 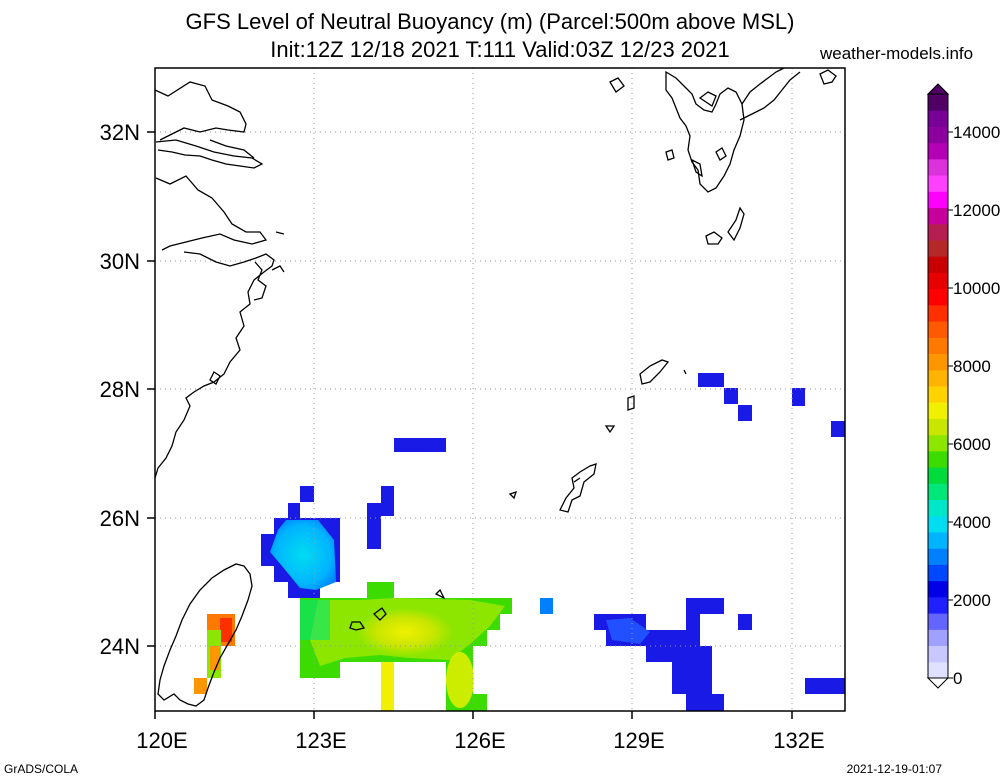 What do you see at coordinates (950, 405) in the screenshot?
I see `colorbar-ticks` at bounding box center [950, 405].